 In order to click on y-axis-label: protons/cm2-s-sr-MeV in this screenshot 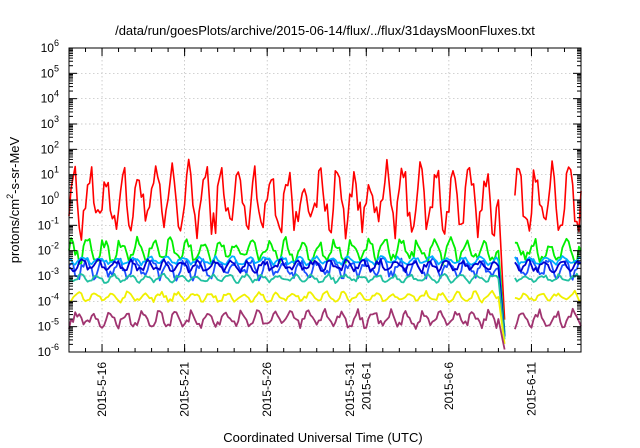, I will do `click(13, 199)`.